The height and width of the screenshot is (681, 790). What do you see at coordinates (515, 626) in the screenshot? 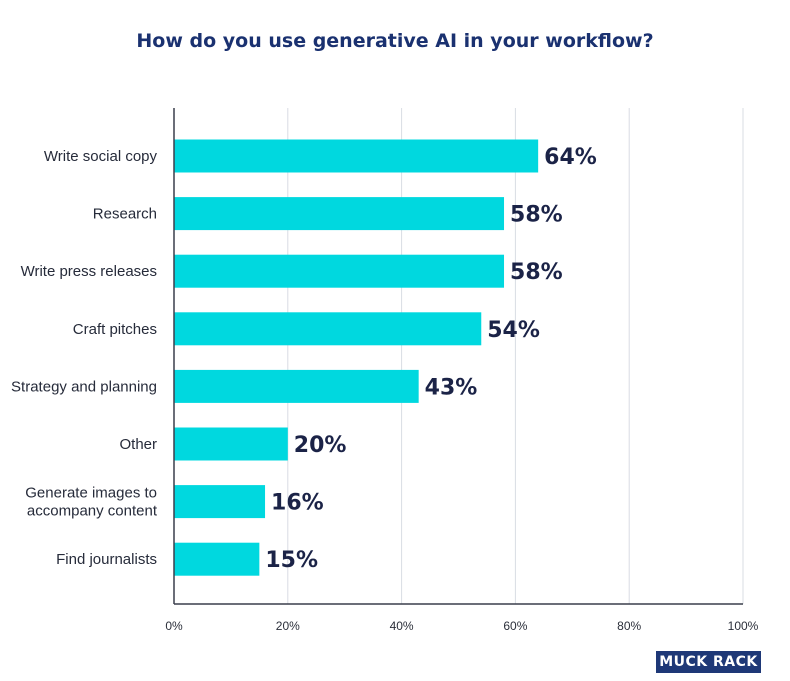
I see `x-tick-label: 60%` at bounding box center [515, 626].